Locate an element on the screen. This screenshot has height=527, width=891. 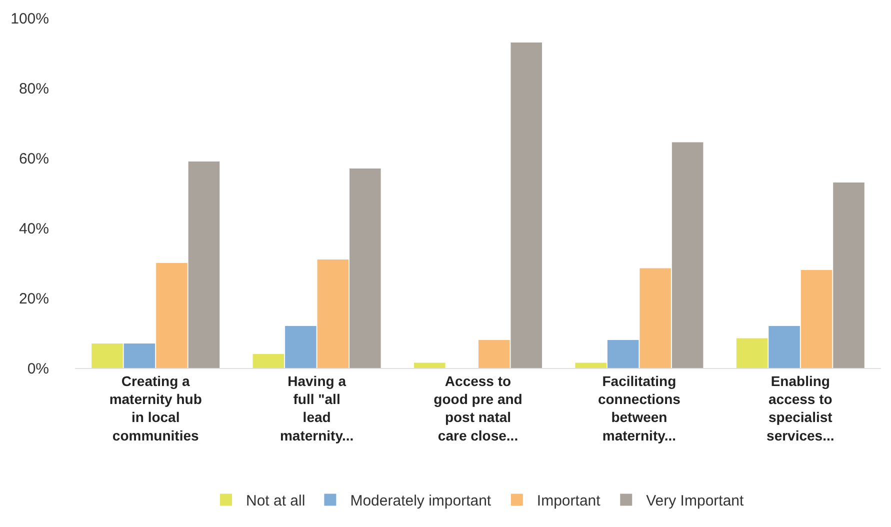
legend-label: Very Important is located at coordinates (695, 501).